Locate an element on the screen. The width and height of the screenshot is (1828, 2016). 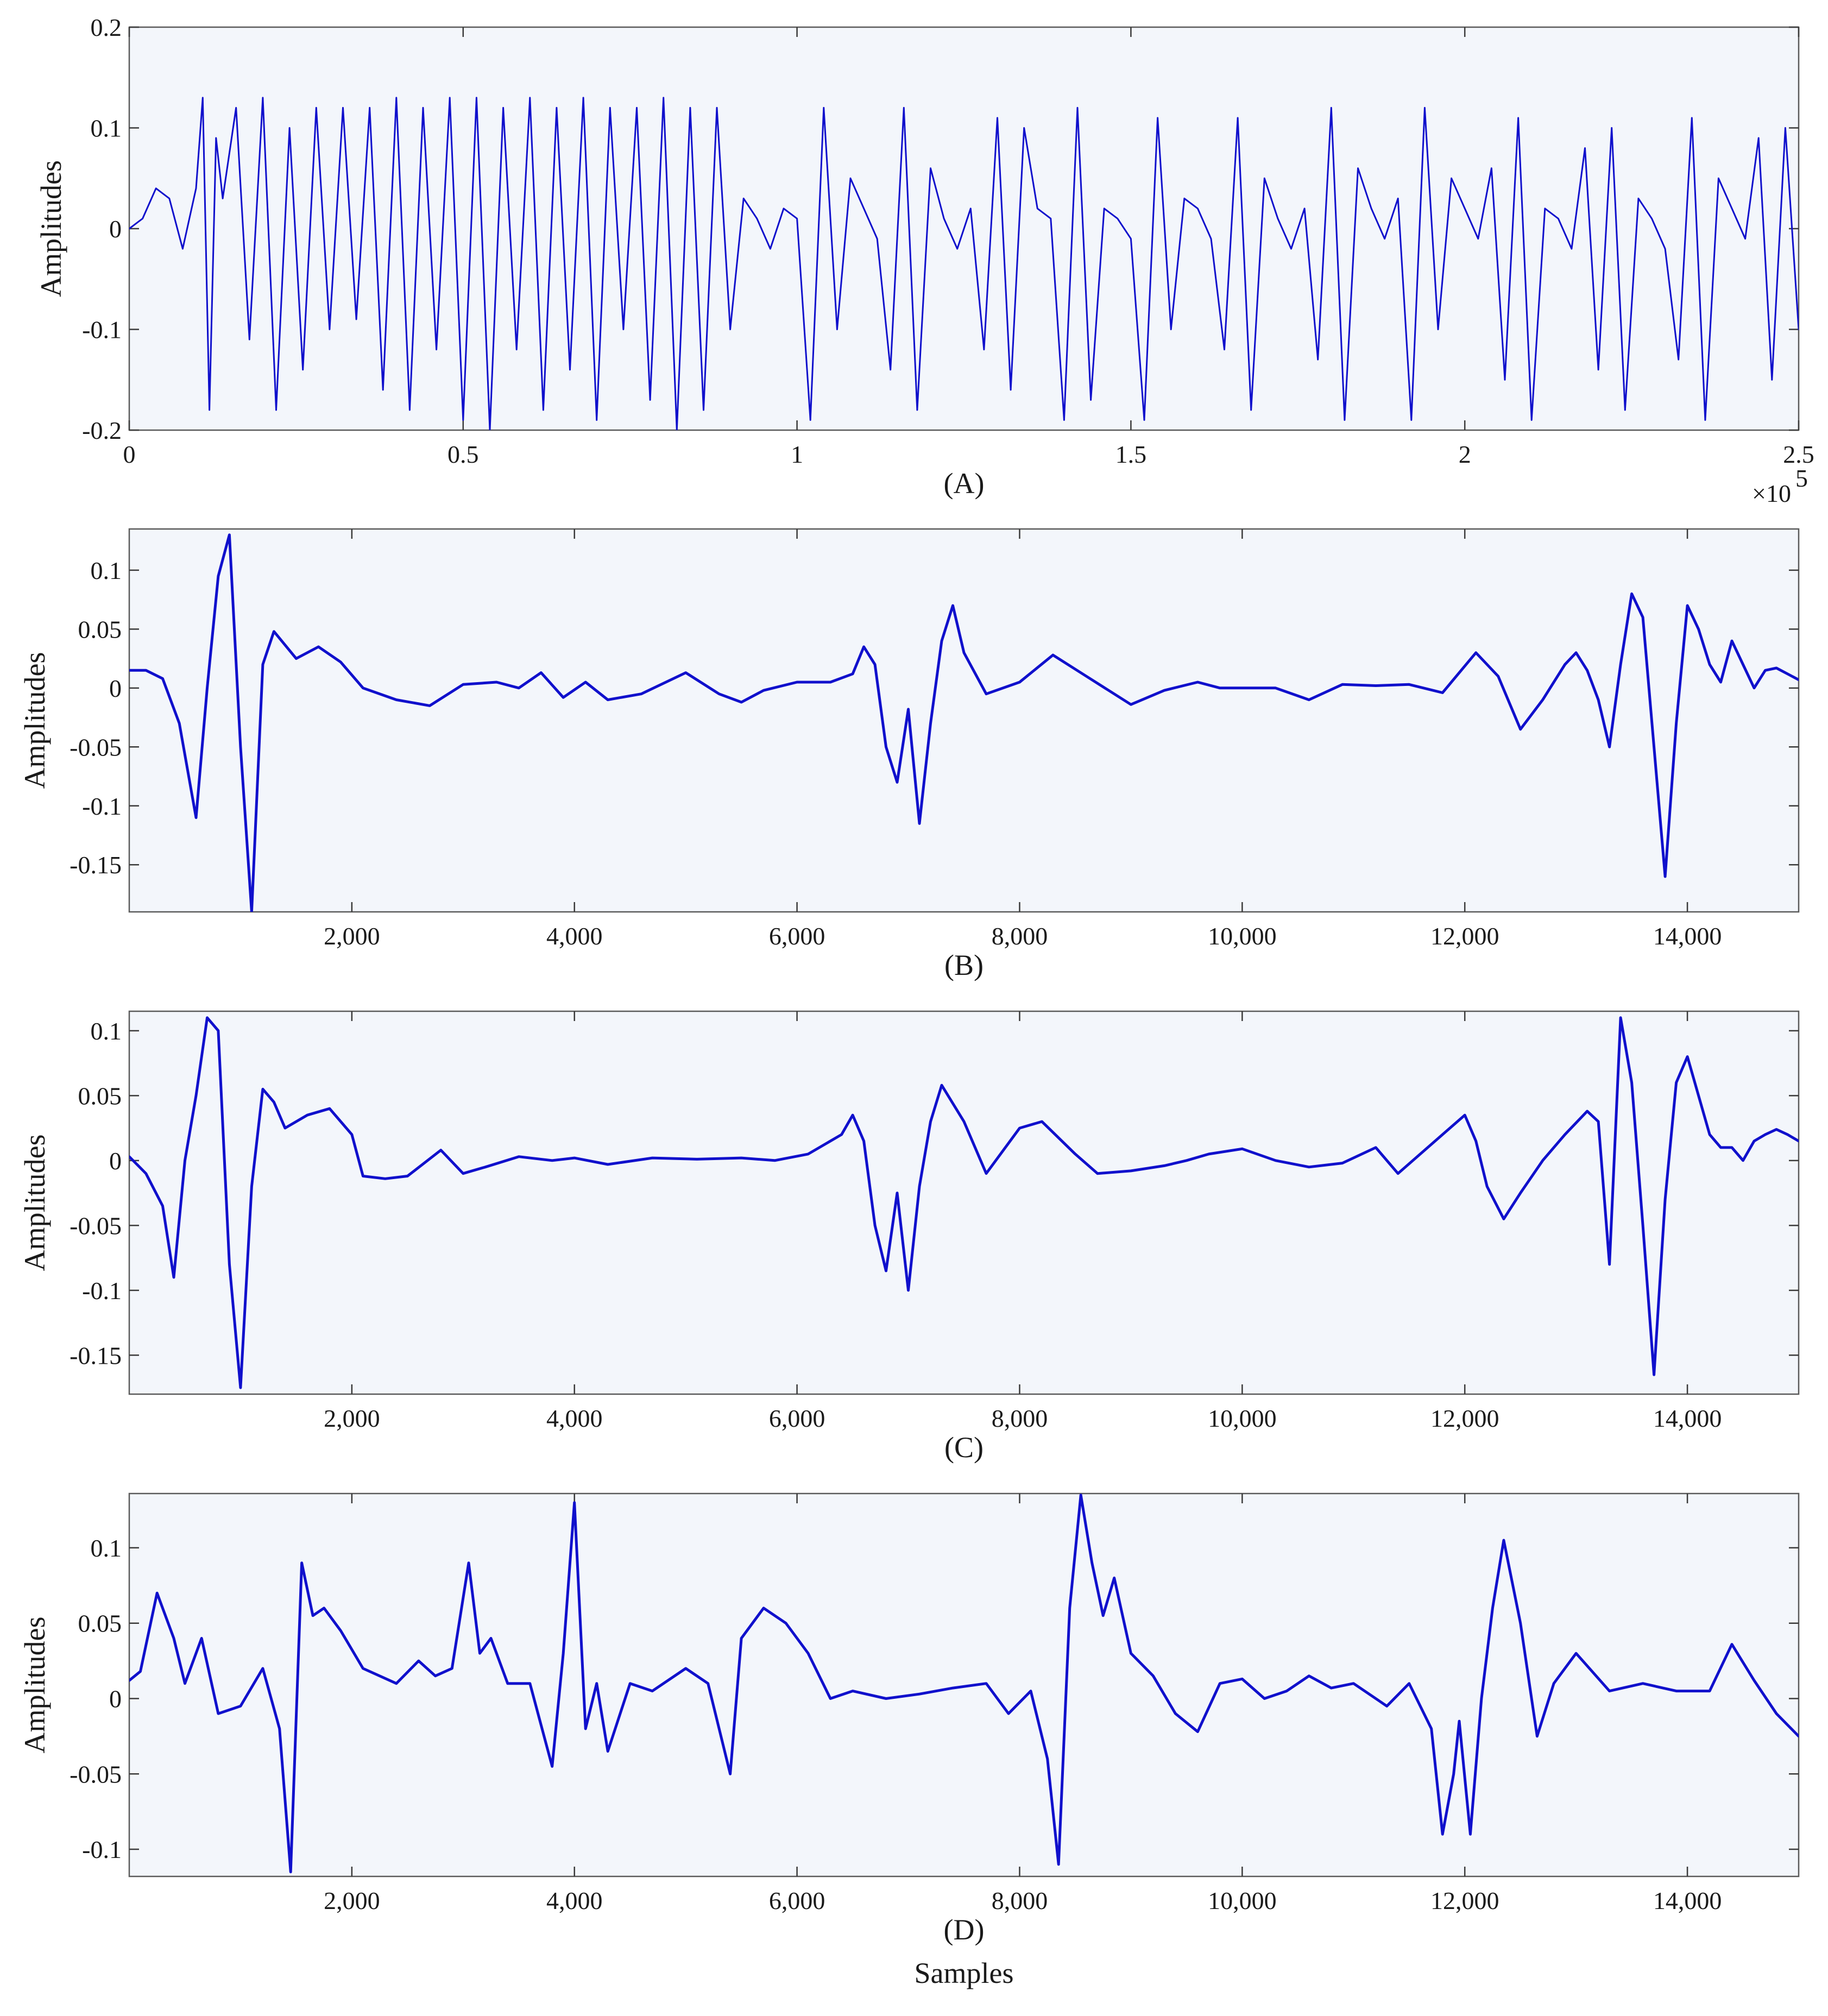
panel-label: (C) is located at coordinates (964, 1447).